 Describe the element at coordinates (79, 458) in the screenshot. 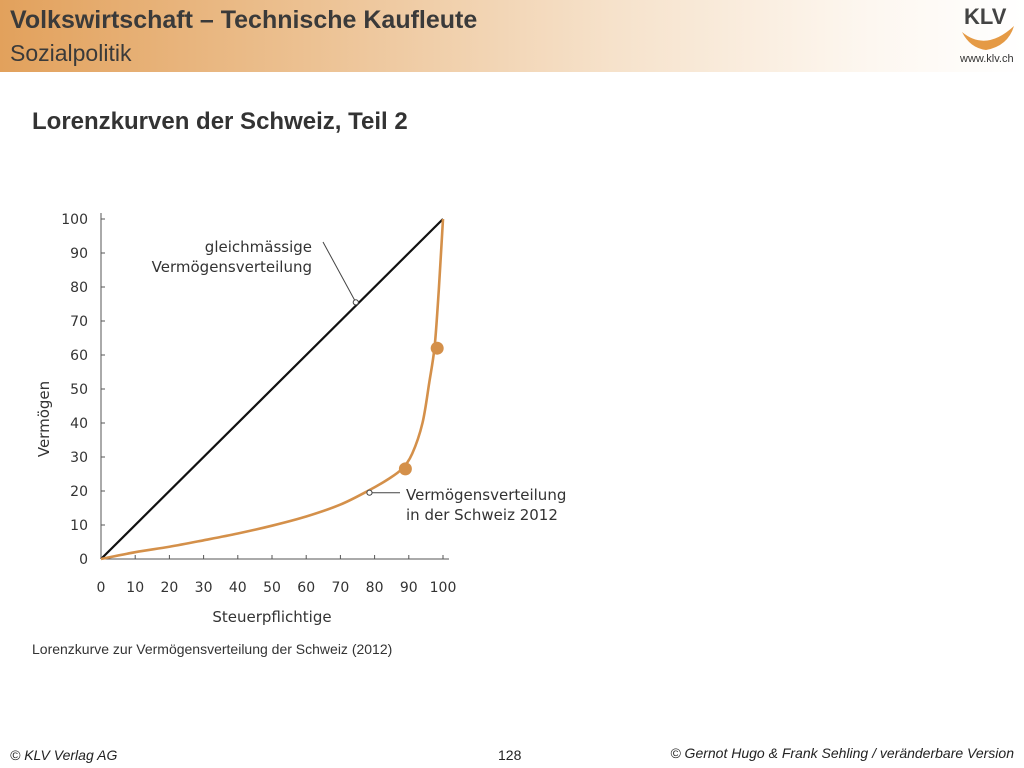

I see `y-tick-label: 30` at that location.